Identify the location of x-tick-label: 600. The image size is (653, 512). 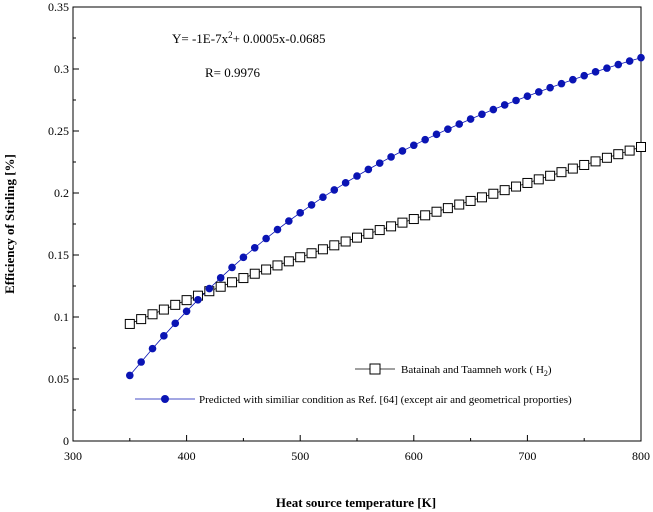
(414, 456).